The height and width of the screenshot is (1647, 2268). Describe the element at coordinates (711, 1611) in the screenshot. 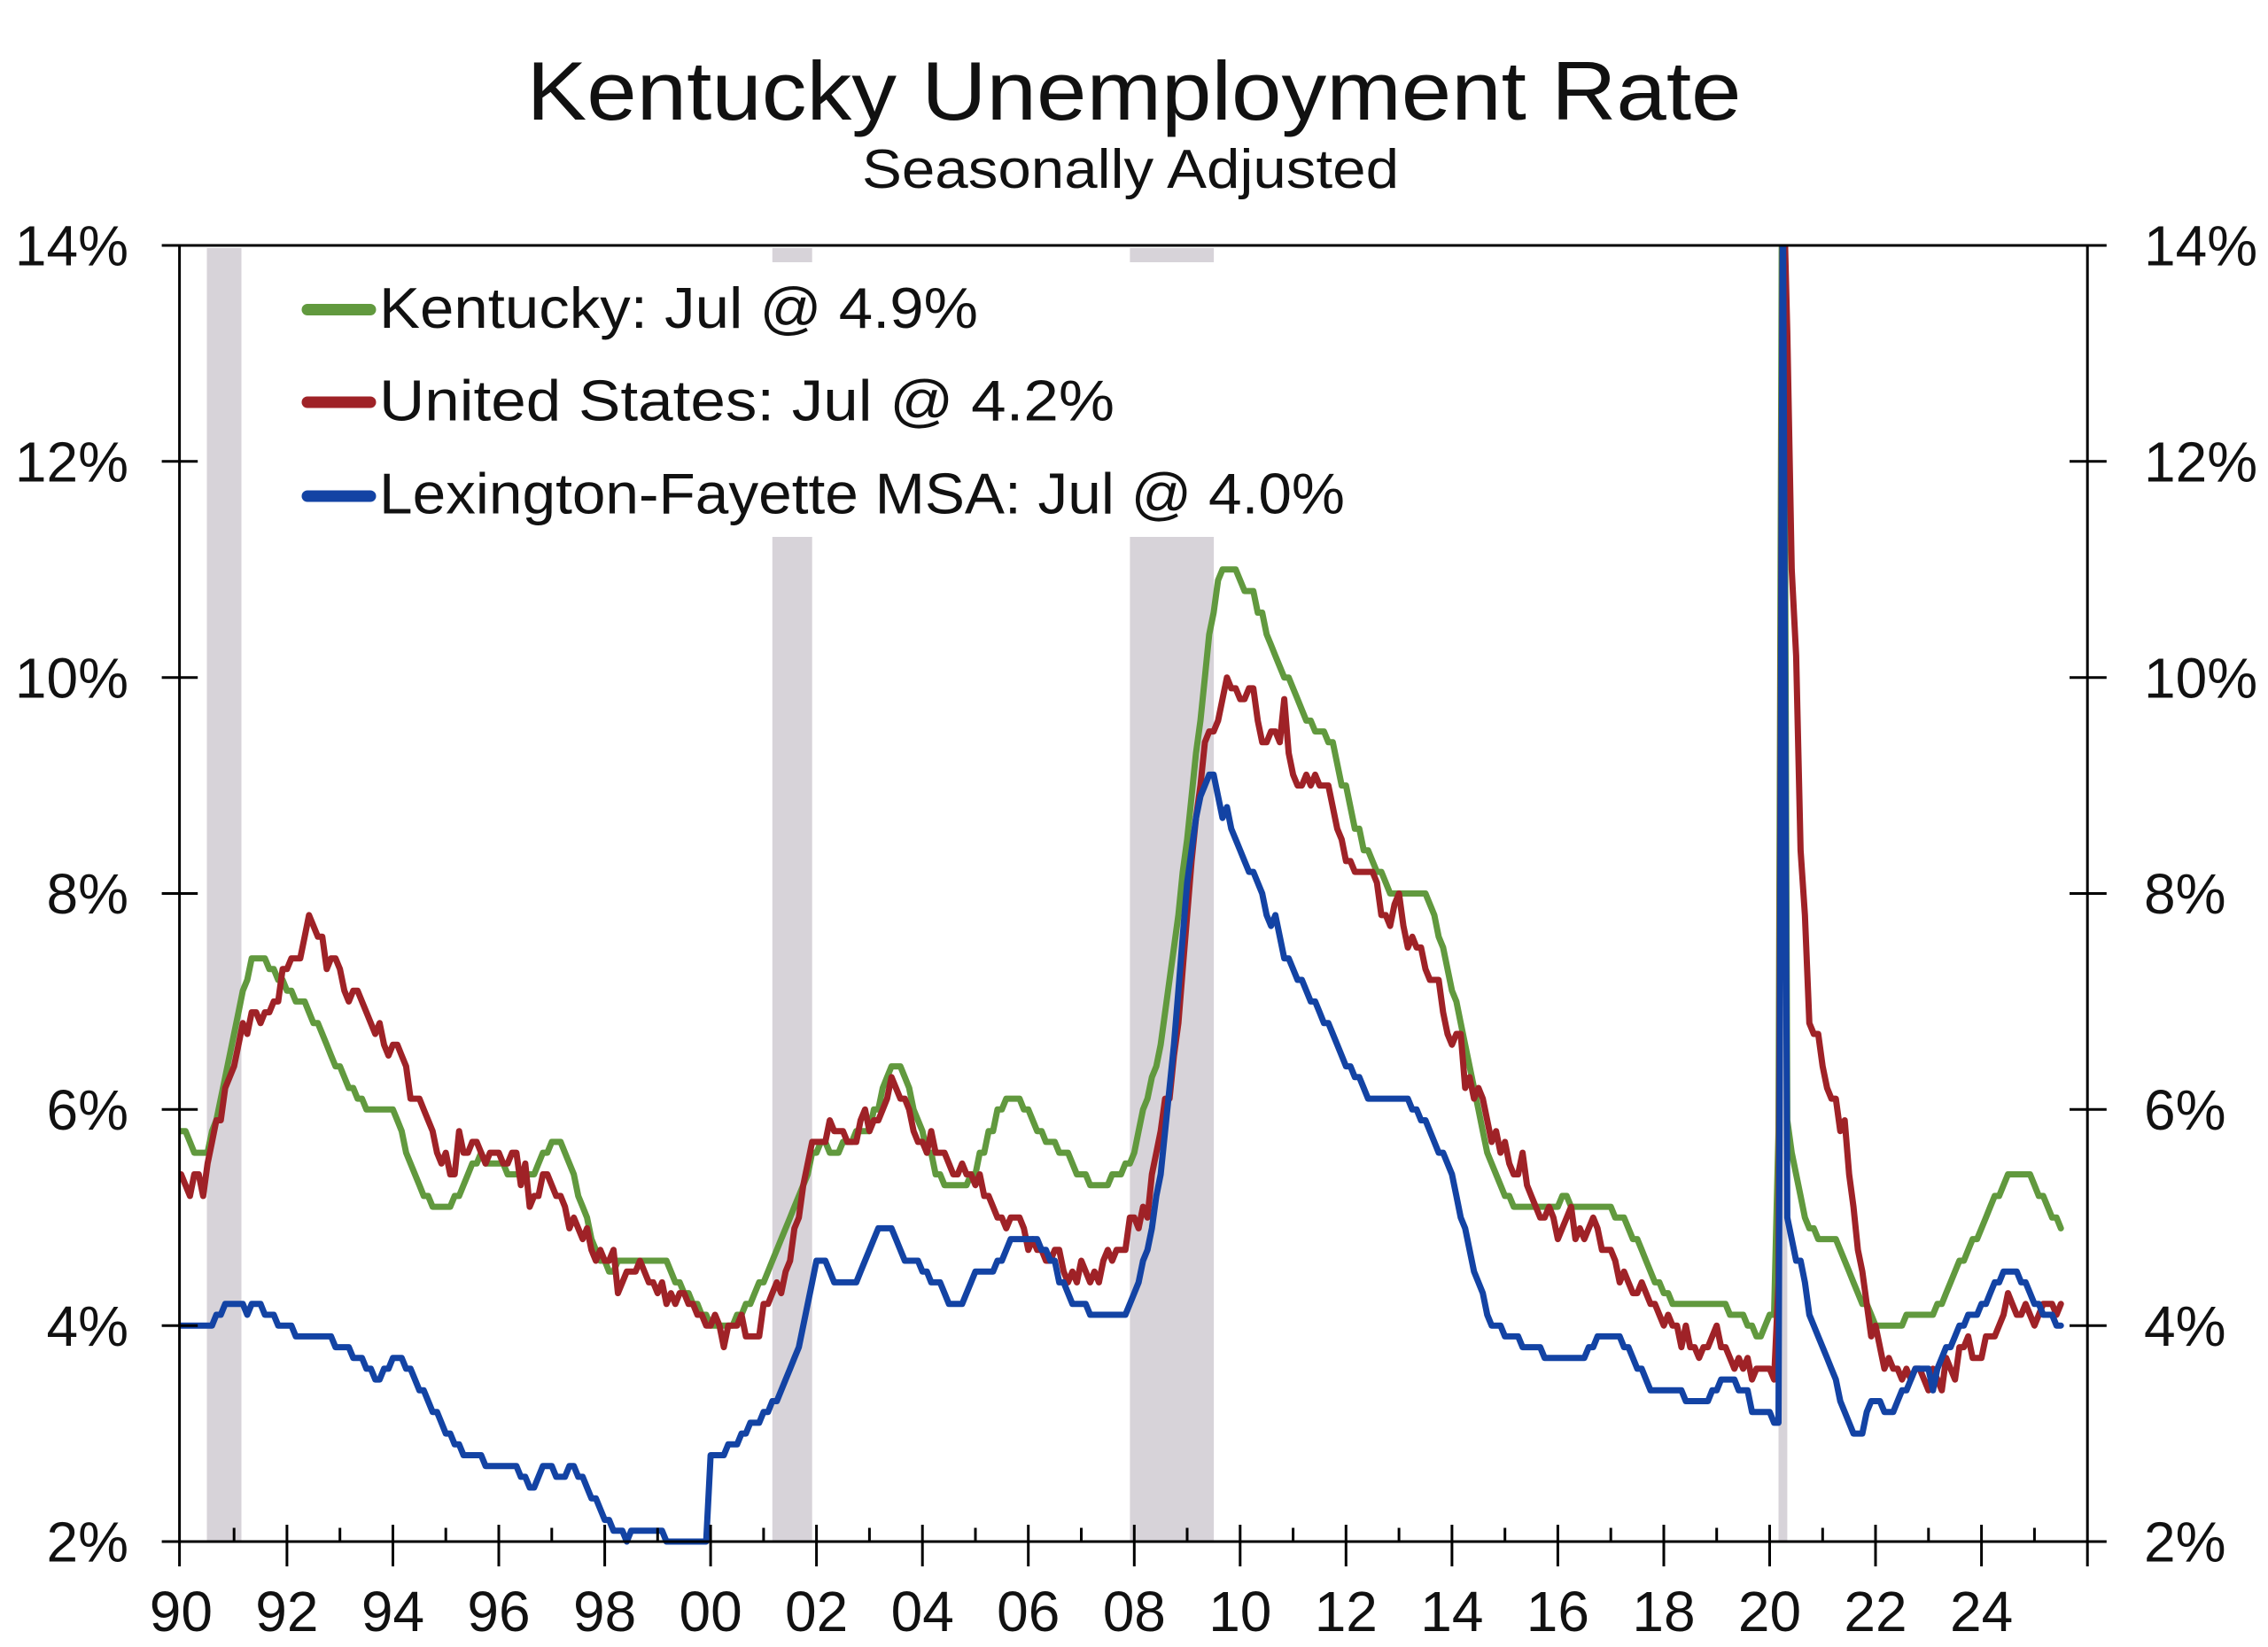

I see `svg-text: 00` at that location.